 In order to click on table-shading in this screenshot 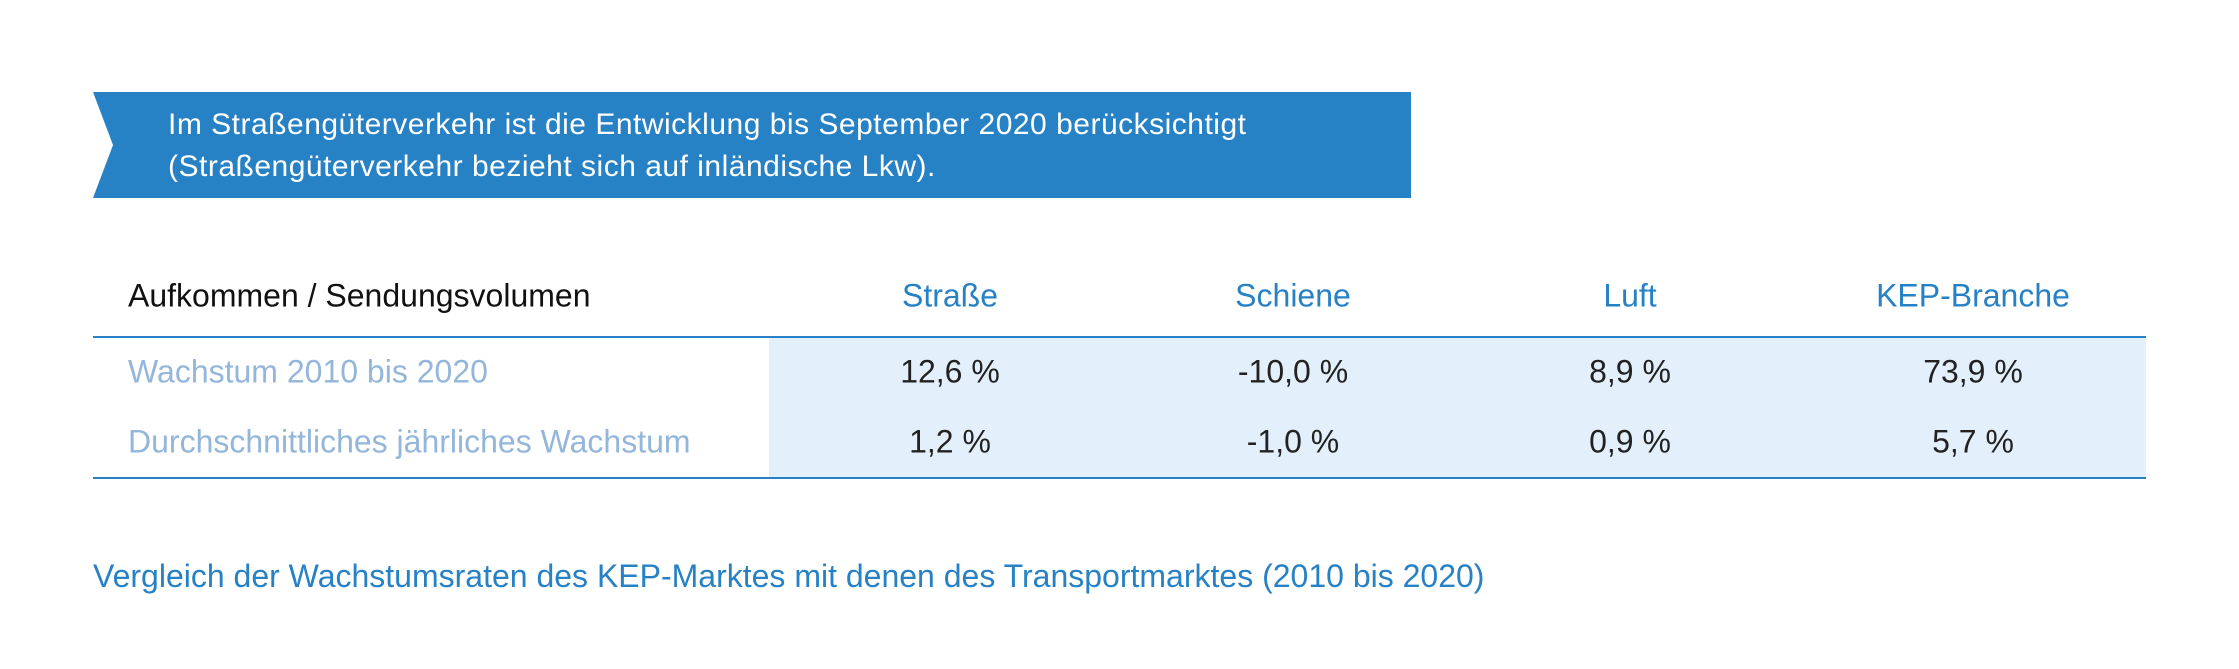, I will do `click(1457, 408)`.